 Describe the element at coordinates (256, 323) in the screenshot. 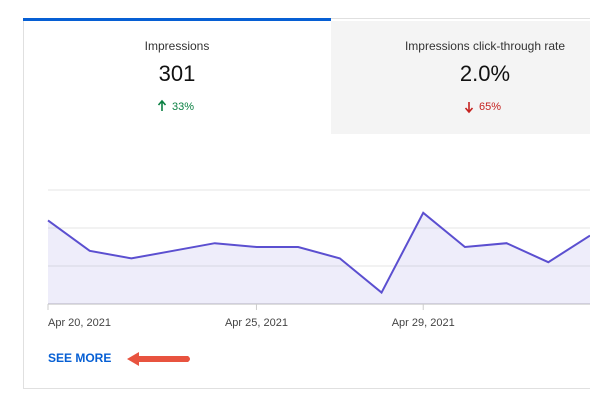

I see `x-tick-label: Apr 25, 2021` at that location.